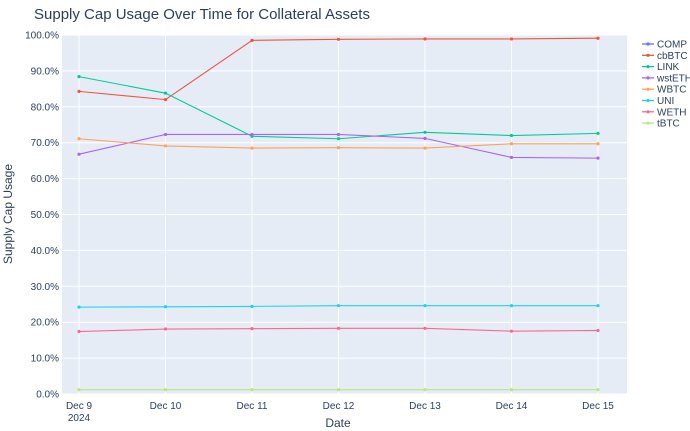  I want to click on legend-item-wbtc: WBTC, so click(664, 90).